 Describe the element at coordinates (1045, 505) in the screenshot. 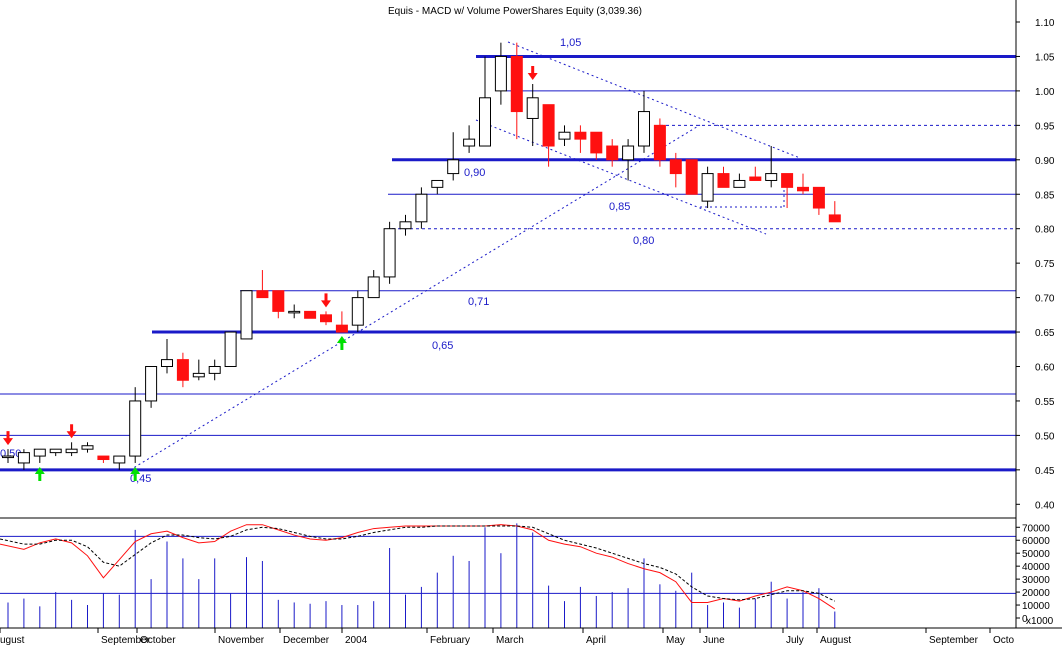

I see `y-tick-label: 0.40` at that location.